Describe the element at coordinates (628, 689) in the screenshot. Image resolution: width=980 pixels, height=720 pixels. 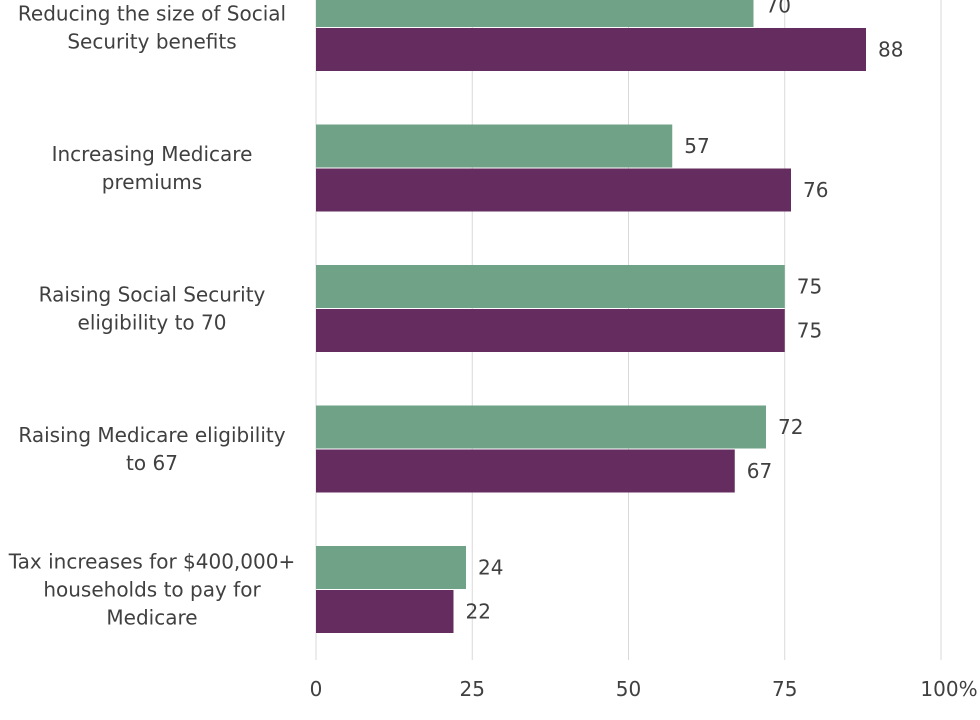
I see `x-tick-label: 50` at that location.